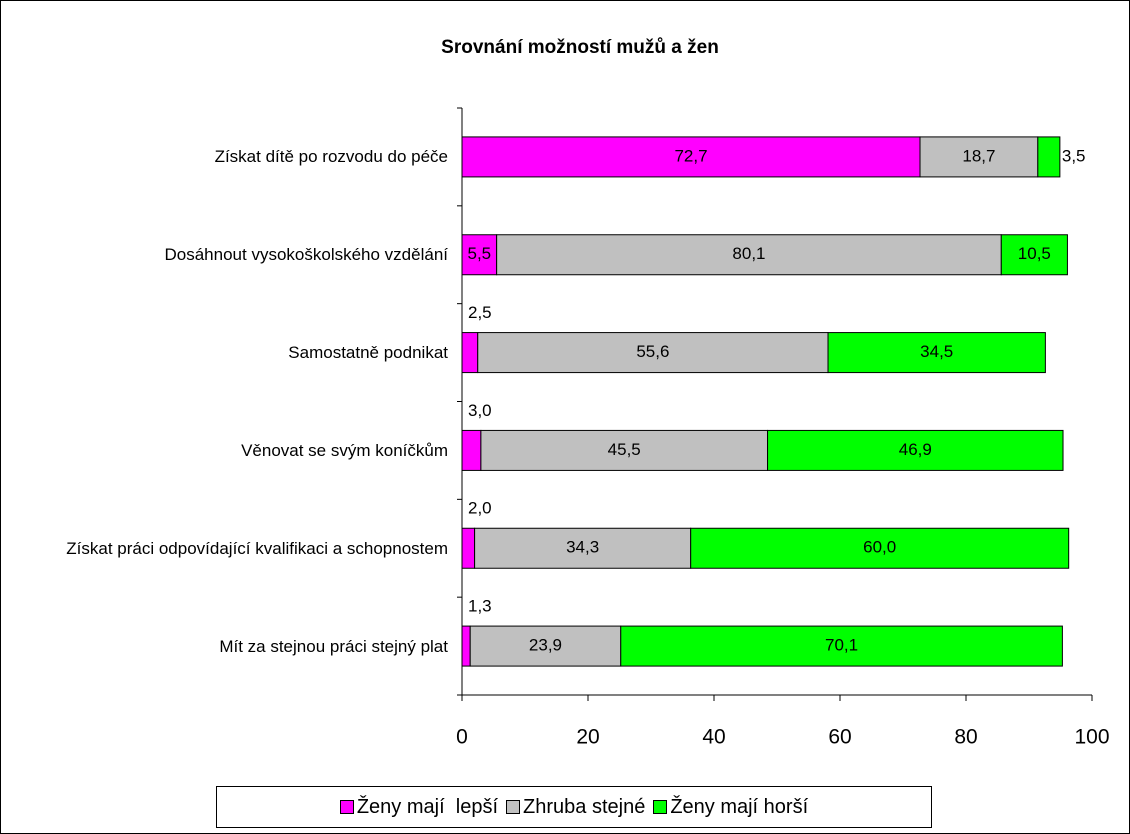  What do you see at coordinates (306, 255) in the screenshot?
I see `category-label: Dosáhnout vysokoškolského vzdělání` at bounding box center [306, 255].